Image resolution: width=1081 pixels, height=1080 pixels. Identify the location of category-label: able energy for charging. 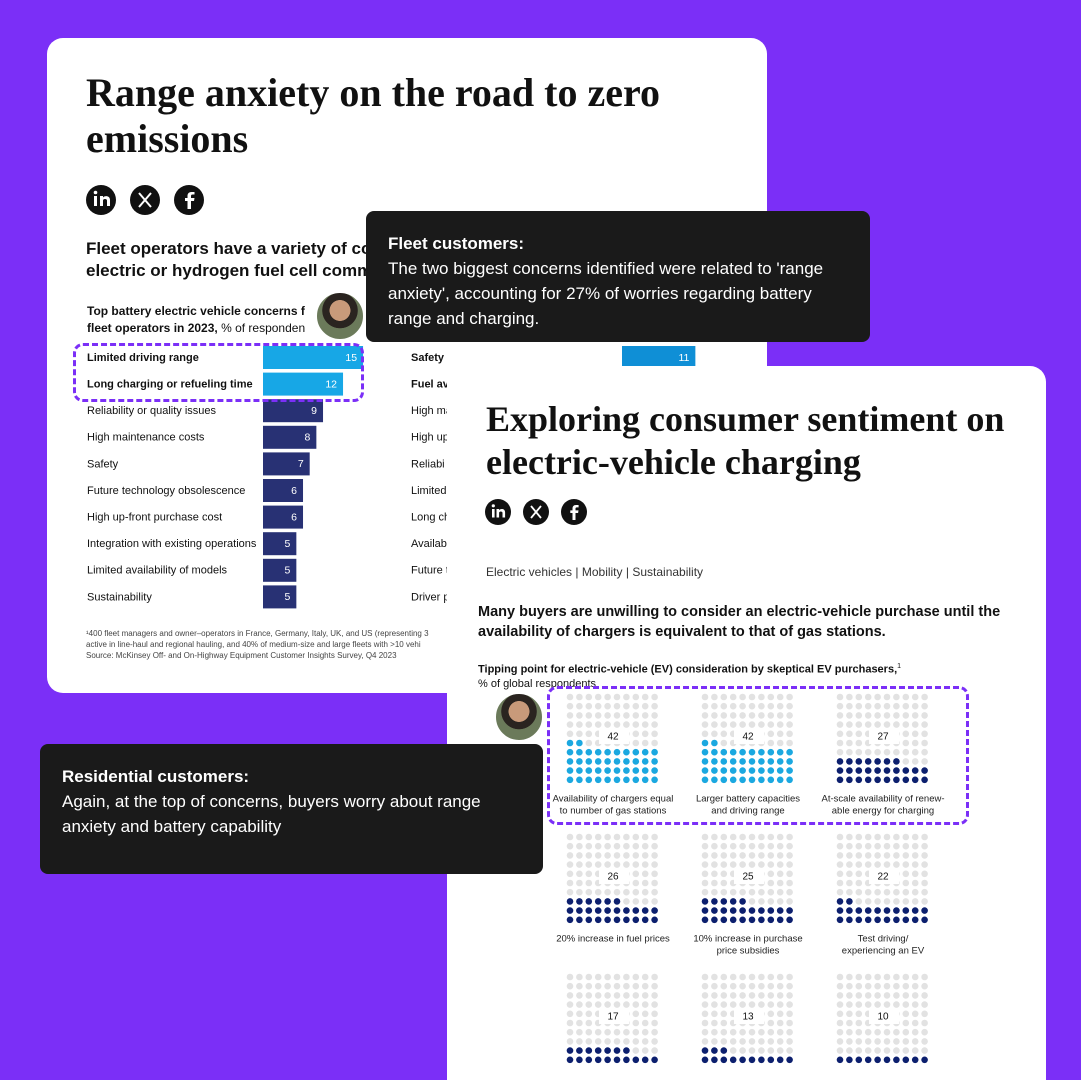
(883, 811).